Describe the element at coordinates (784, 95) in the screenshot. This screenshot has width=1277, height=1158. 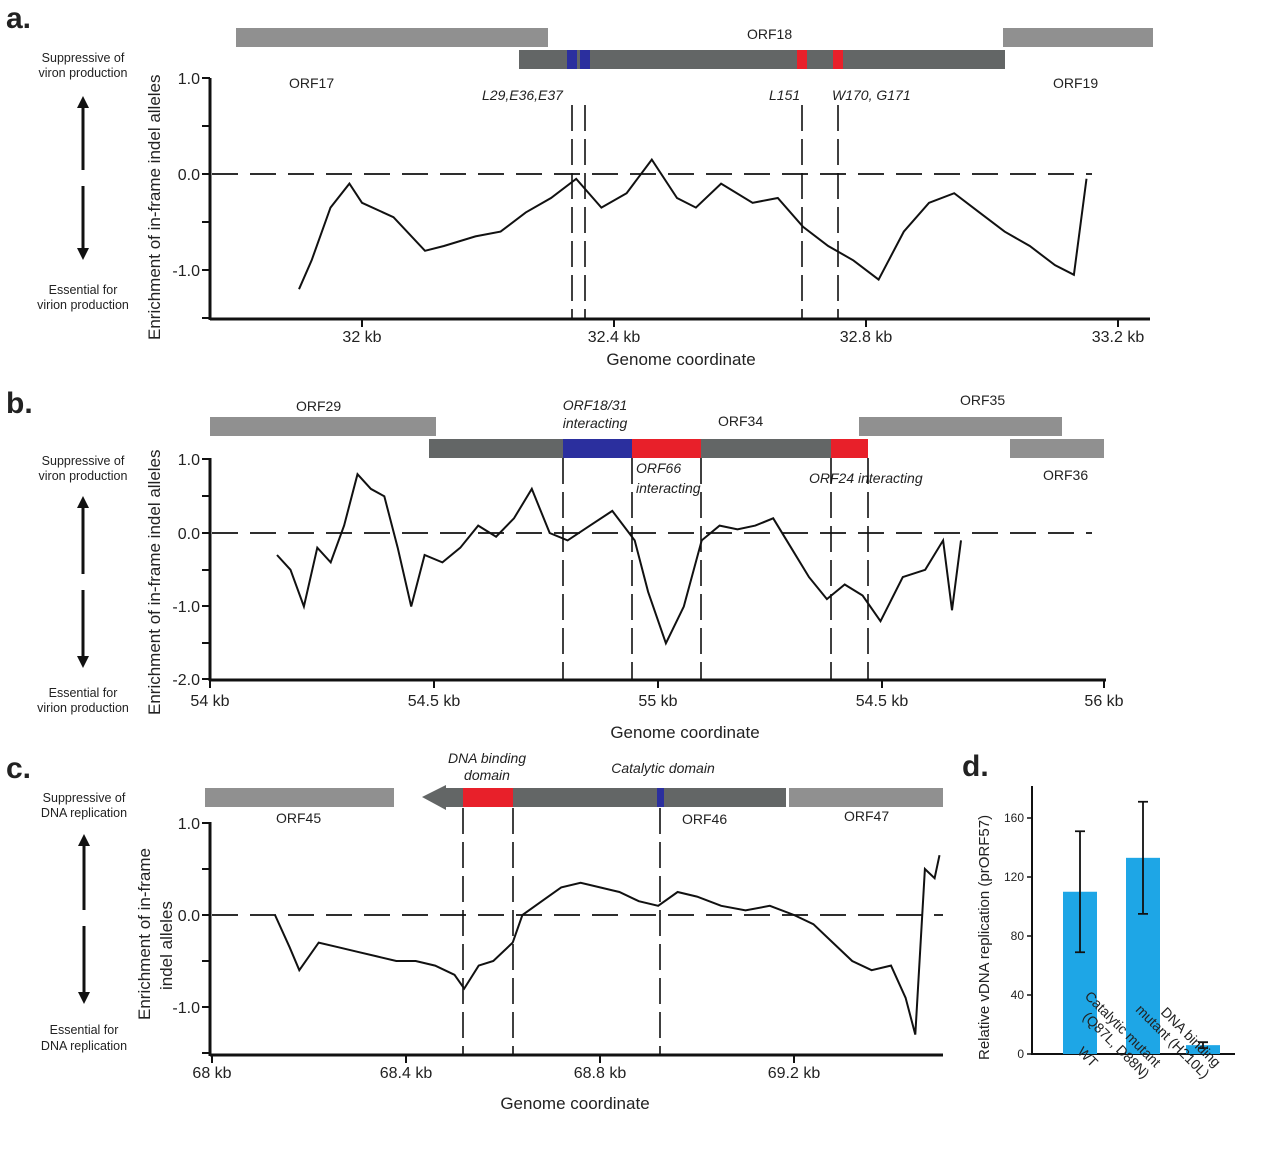
I see `annotation-l151: L151` at that location.